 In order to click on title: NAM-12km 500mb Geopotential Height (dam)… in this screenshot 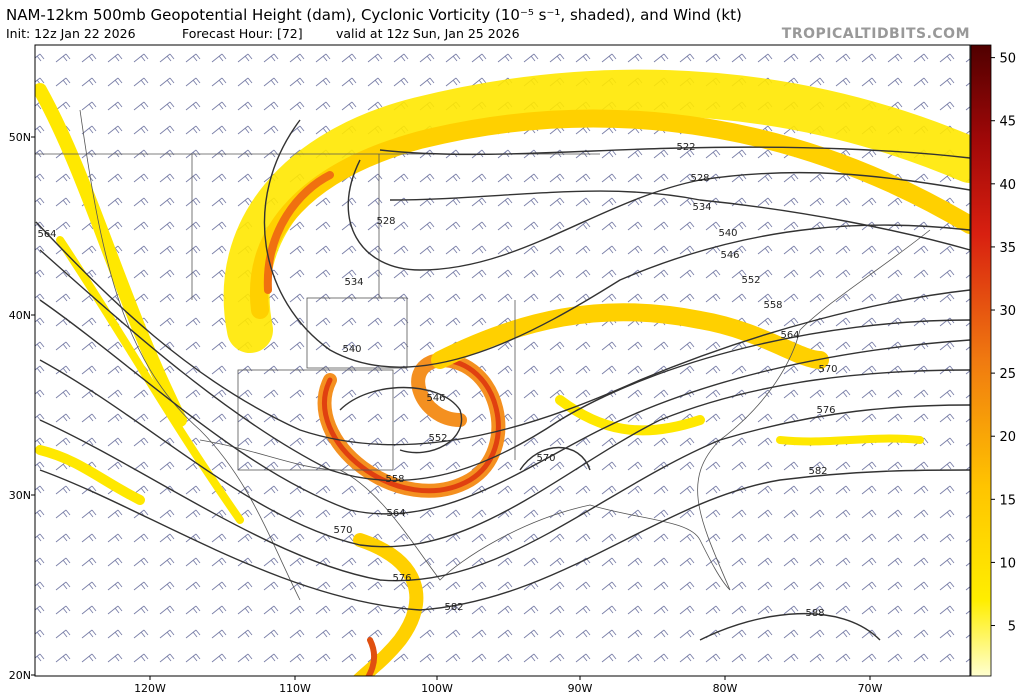, I will do `click(374, 15)`.